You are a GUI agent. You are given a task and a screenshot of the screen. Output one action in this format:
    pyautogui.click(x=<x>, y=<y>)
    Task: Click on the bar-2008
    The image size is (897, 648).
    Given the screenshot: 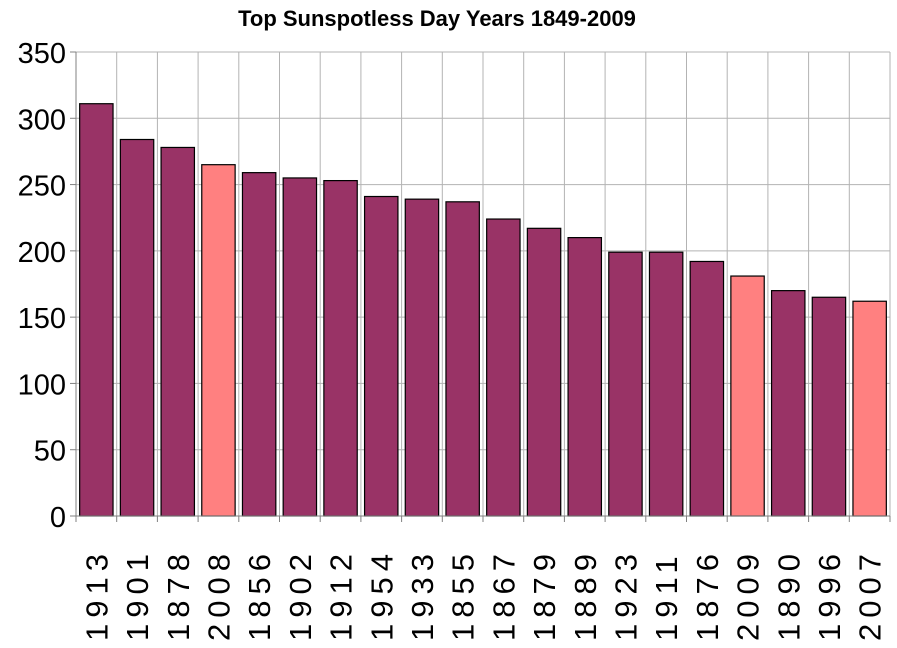 What is the action you would take?
    pyautogui.click(x=218, y=340)
    